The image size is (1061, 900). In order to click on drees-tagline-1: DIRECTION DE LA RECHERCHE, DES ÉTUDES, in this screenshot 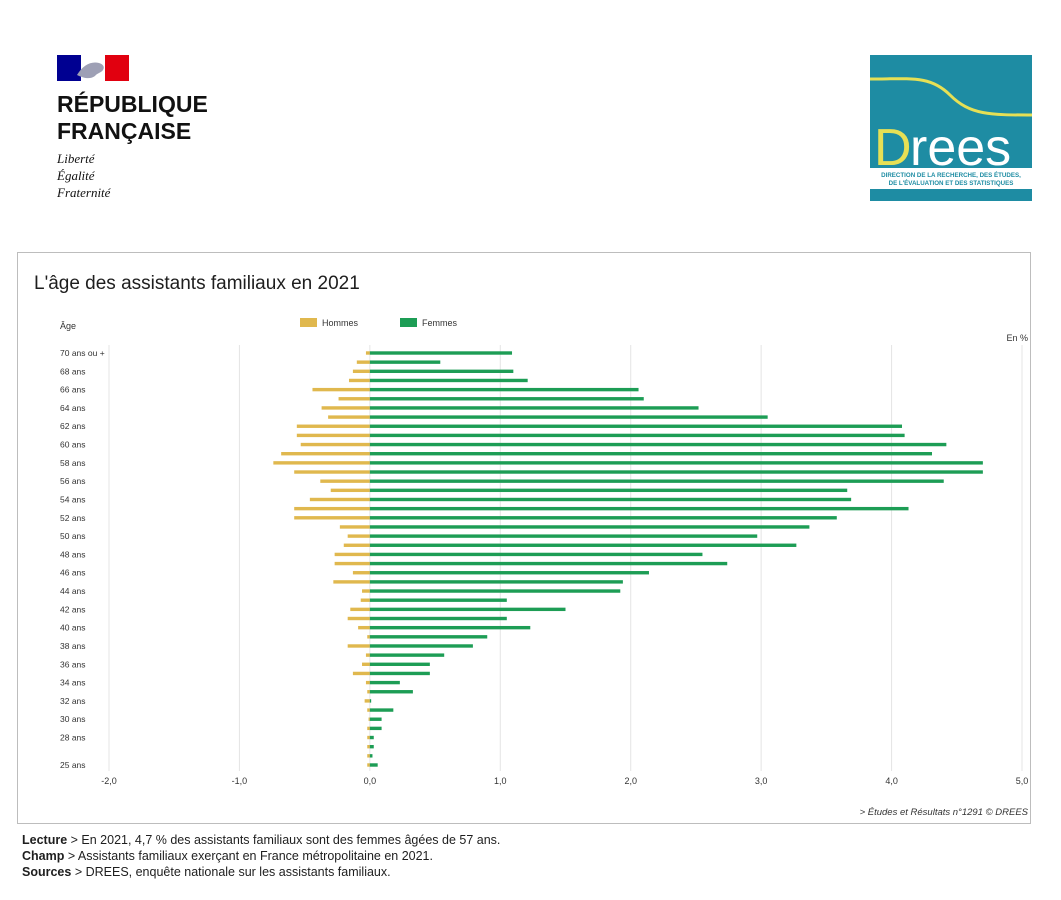, I will do `click(951, 175)`.